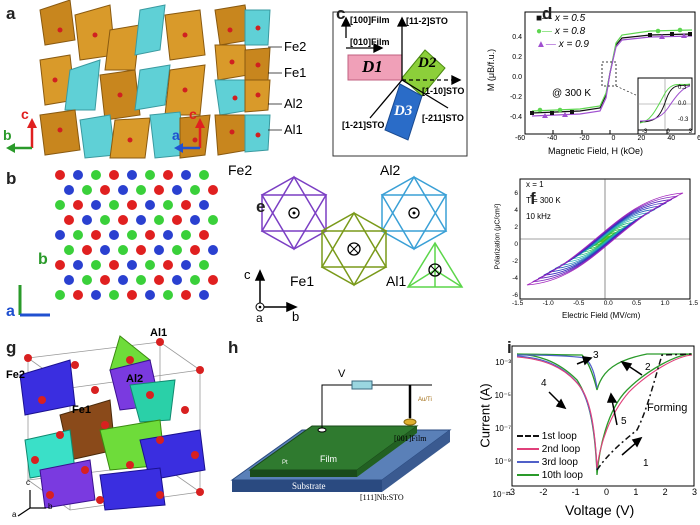 This screenshot has width=700, height=525. What do you see at coordinates (359, 244) in the screenshot?
I see `panel-e-polyhedra` at bounding box center [359, 244].